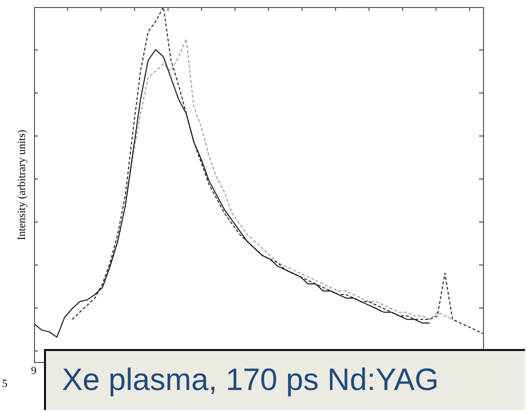  What do you see at coordinates (22, 185) in the screenshot?
I see `y-axis-title: Intensity (arbitrary units)` at bounding box center [22, 185].